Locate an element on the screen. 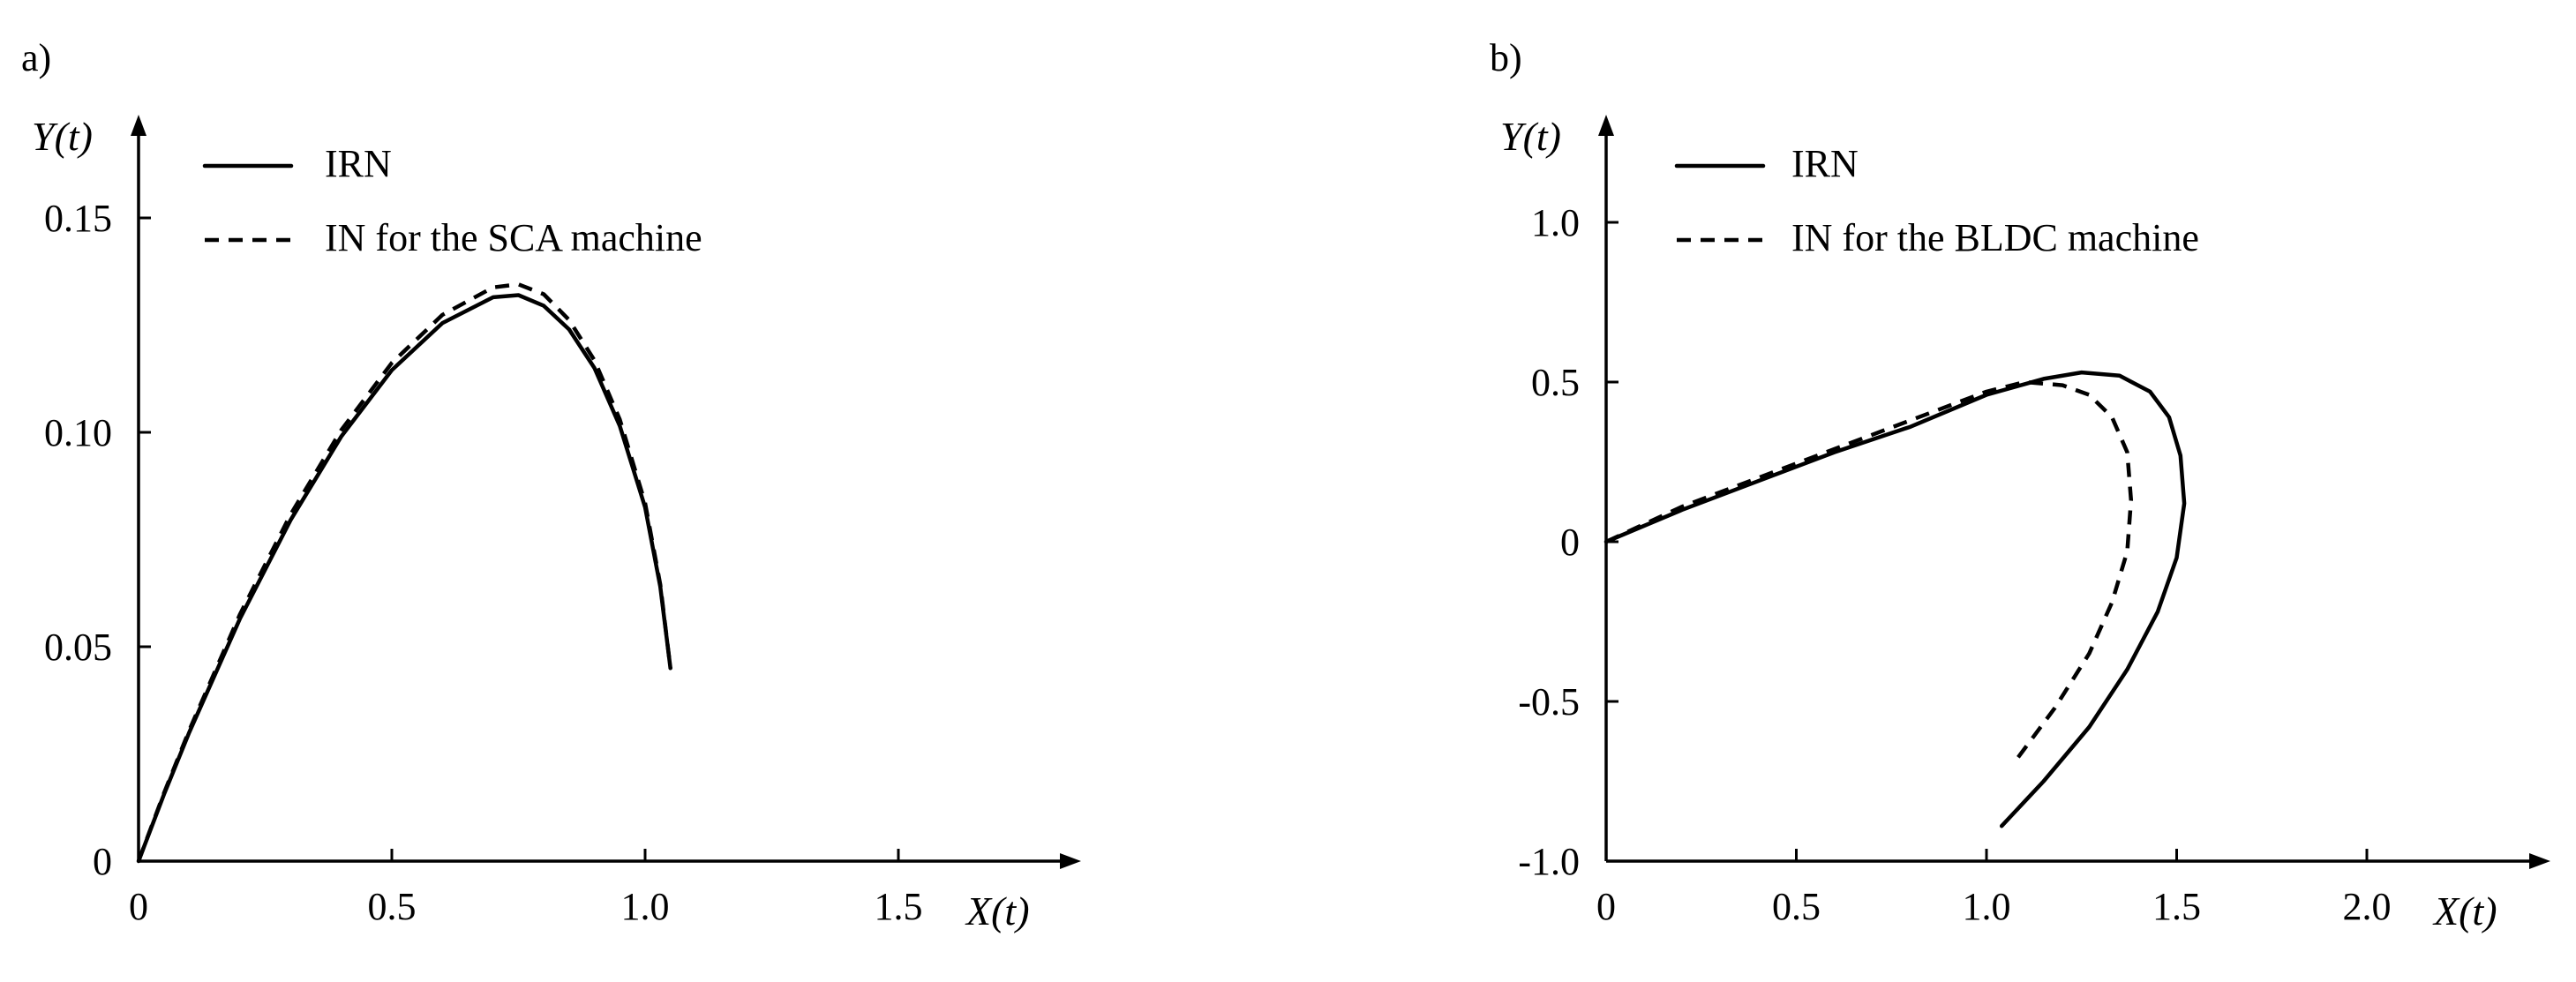 The width and height of the screenshot is (2576, 982). legend-label: IN for the SCA machine is located at coordinates (513, 237).